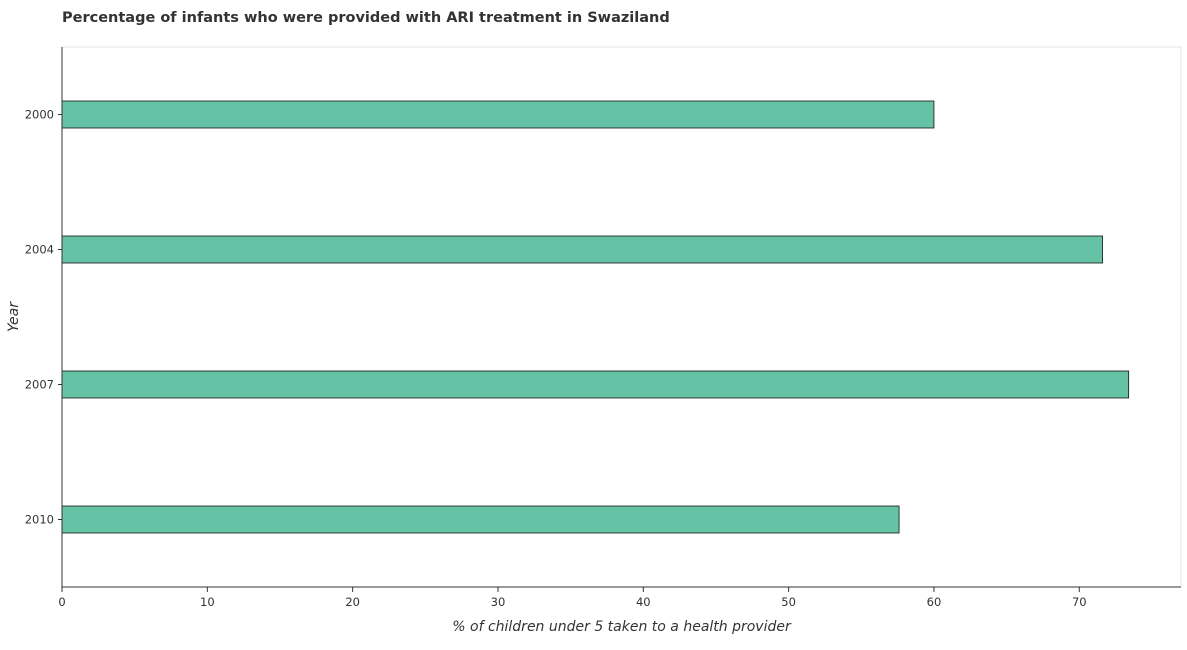 The height and width of the screenshot is (650, 1187). I want to click on x-tick-label: 50, so click(788, 602).